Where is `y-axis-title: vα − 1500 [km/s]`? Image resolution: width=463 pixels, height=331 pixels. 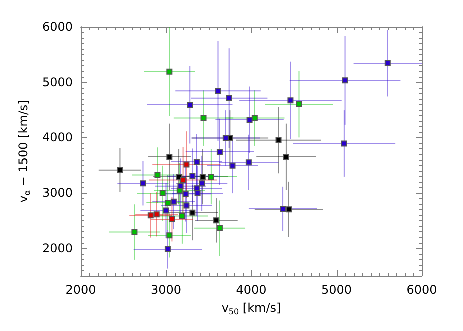 y-axis-title: vα − 1500 [km/s] is located at coordinates (24, 151).